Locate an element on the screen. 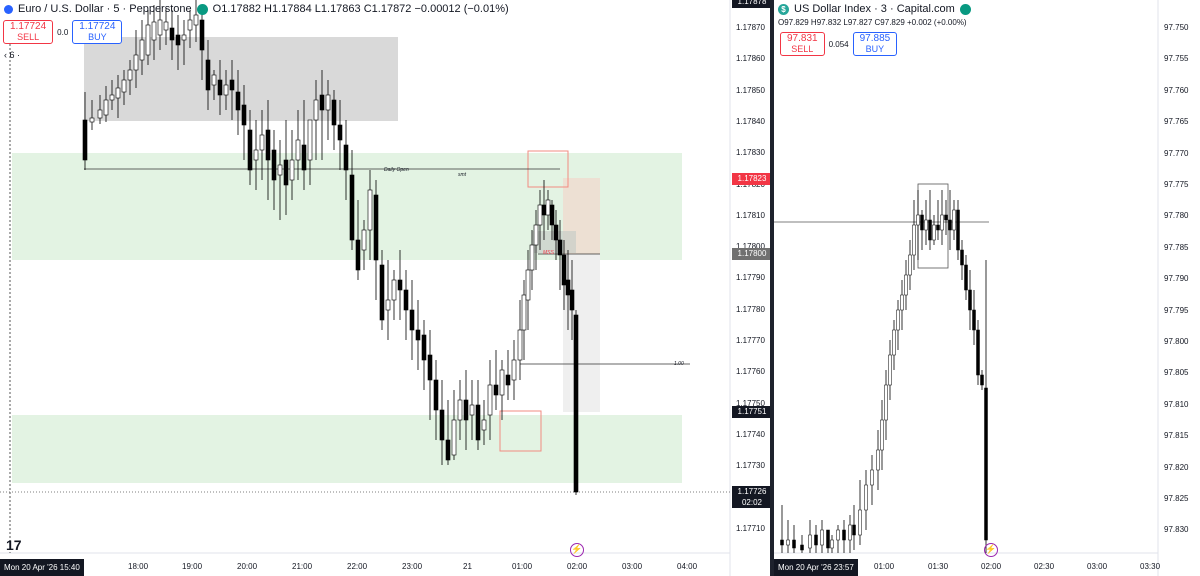 The width and height of the screenshot is (1200, 576). eurusd-price-label: 1.17710 is located at coordinates (750, 528).